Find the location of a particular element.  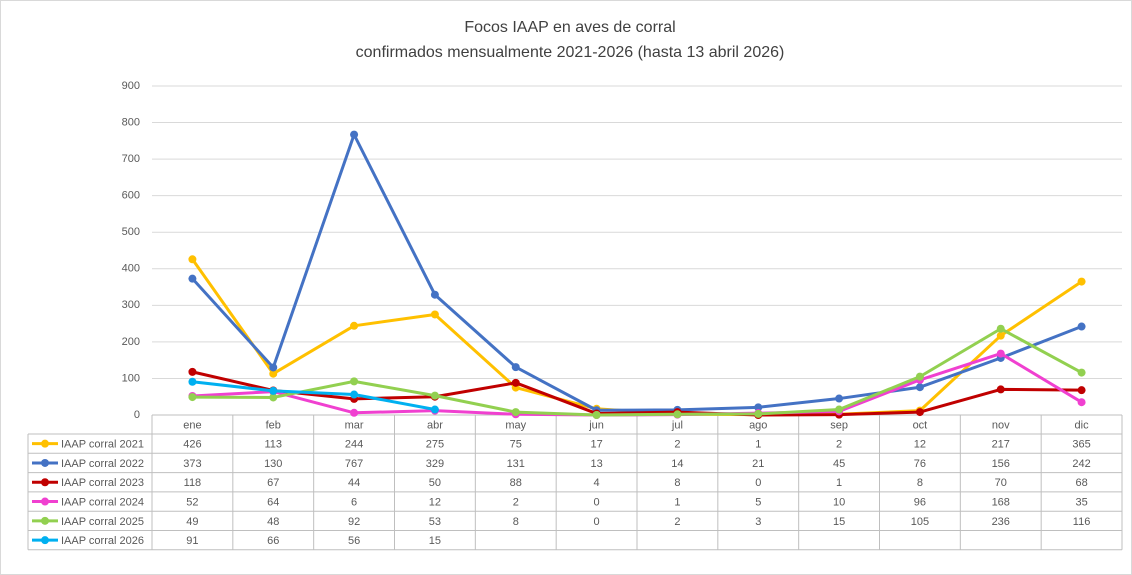

y-tick-label: 0 is located at coordinates (137, 415).